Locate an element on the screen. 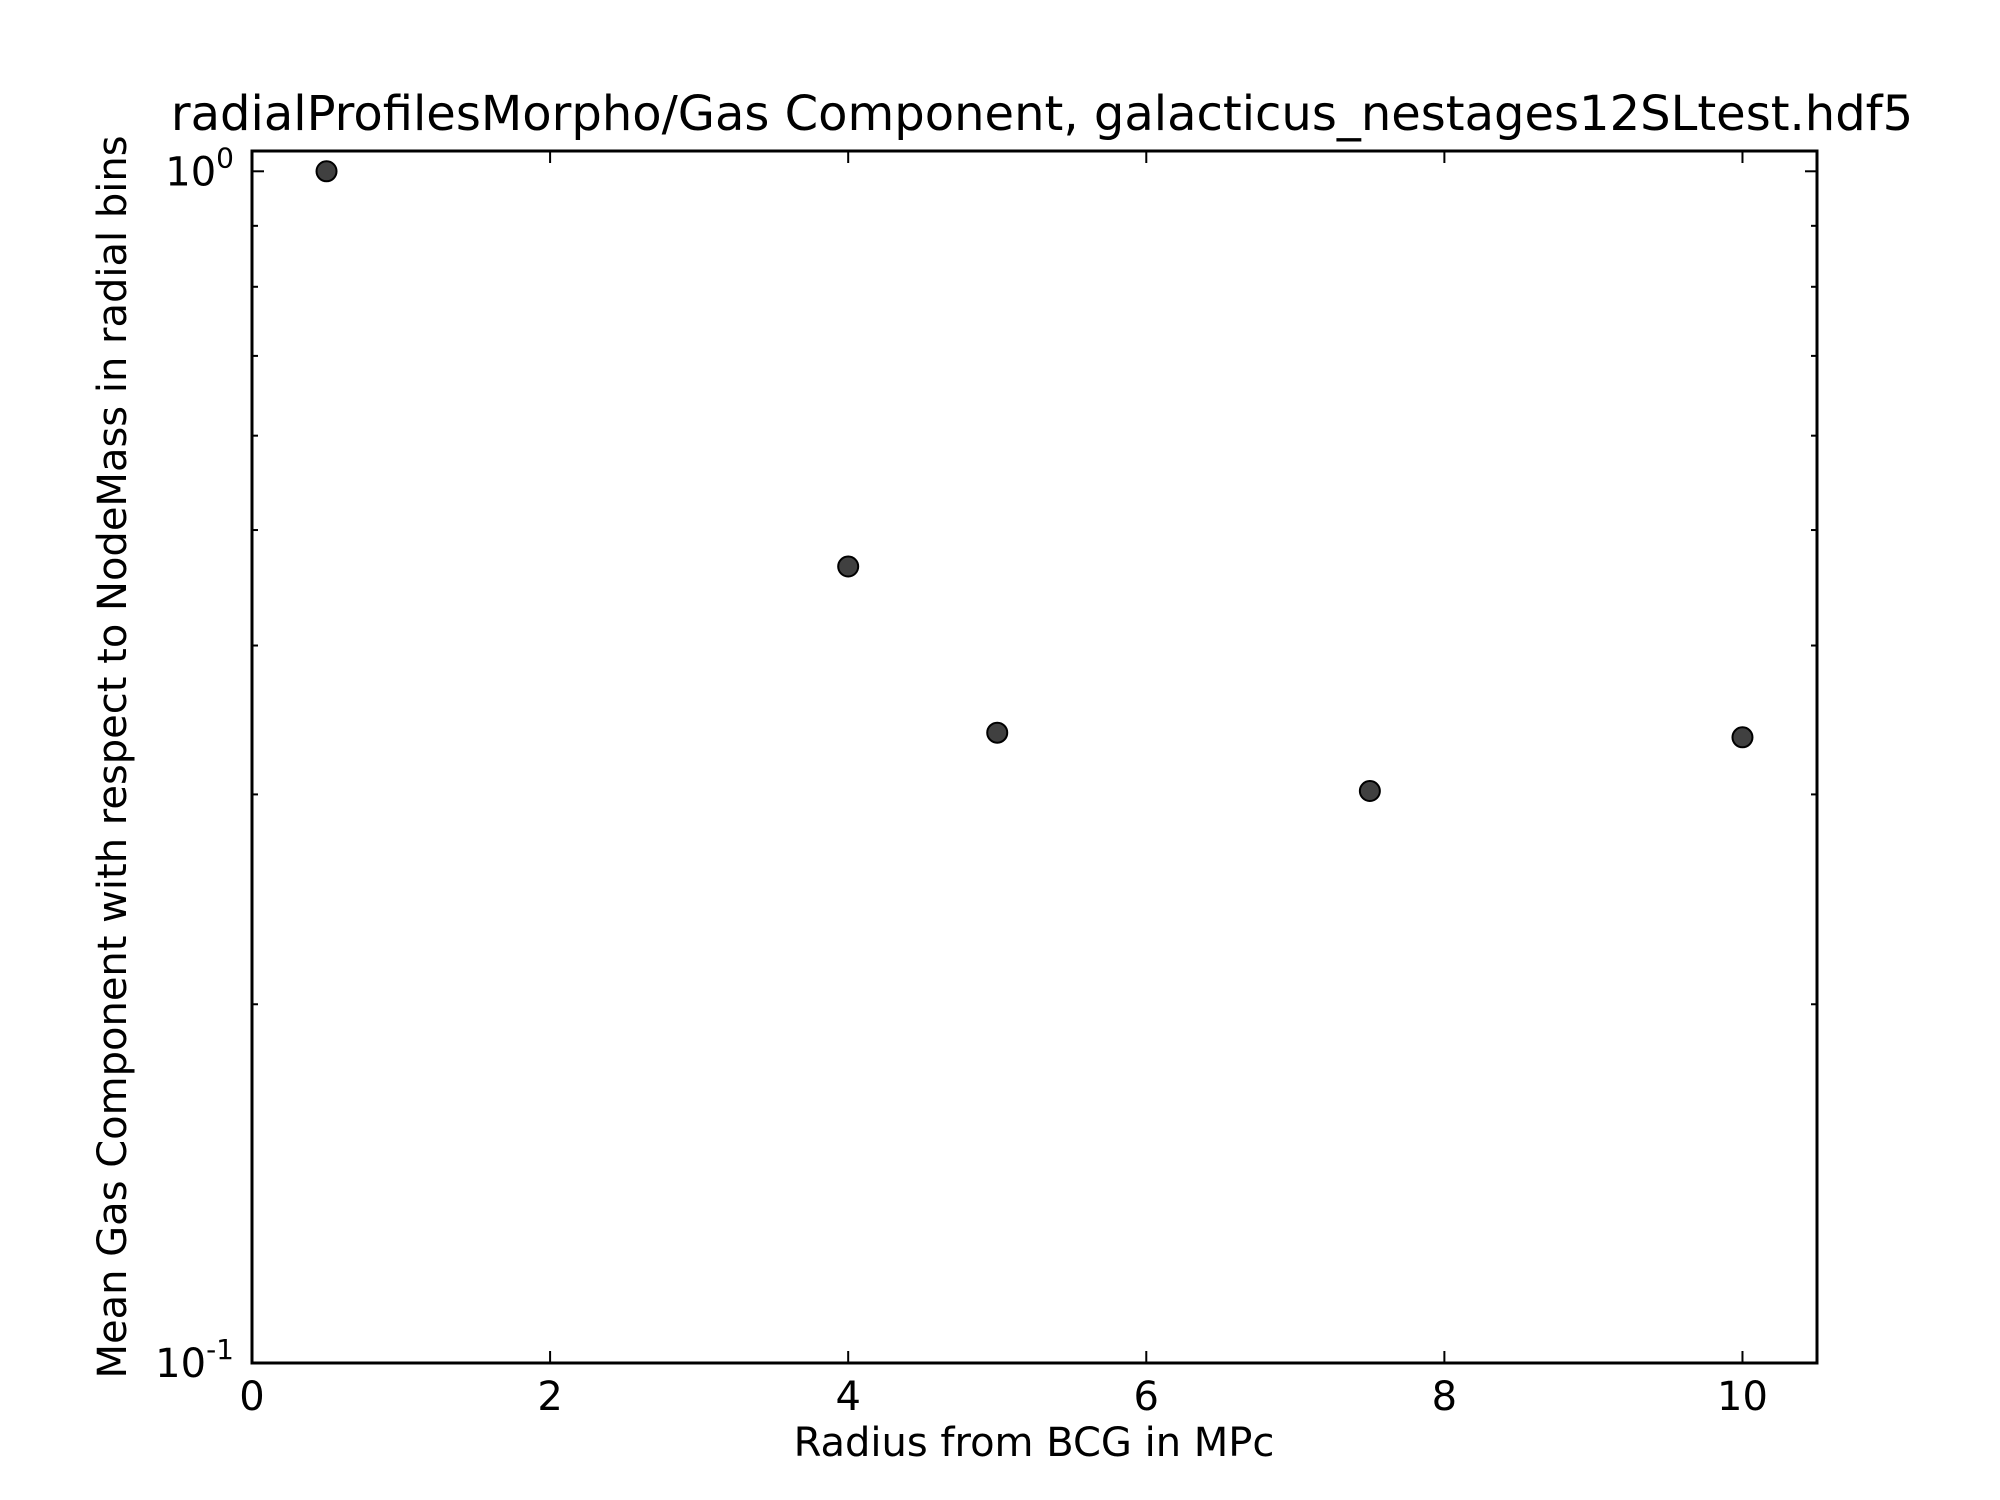 This screenshot has width=2000, height=1500. x-tick-label: 2 is located at coordinates (549, 1397).